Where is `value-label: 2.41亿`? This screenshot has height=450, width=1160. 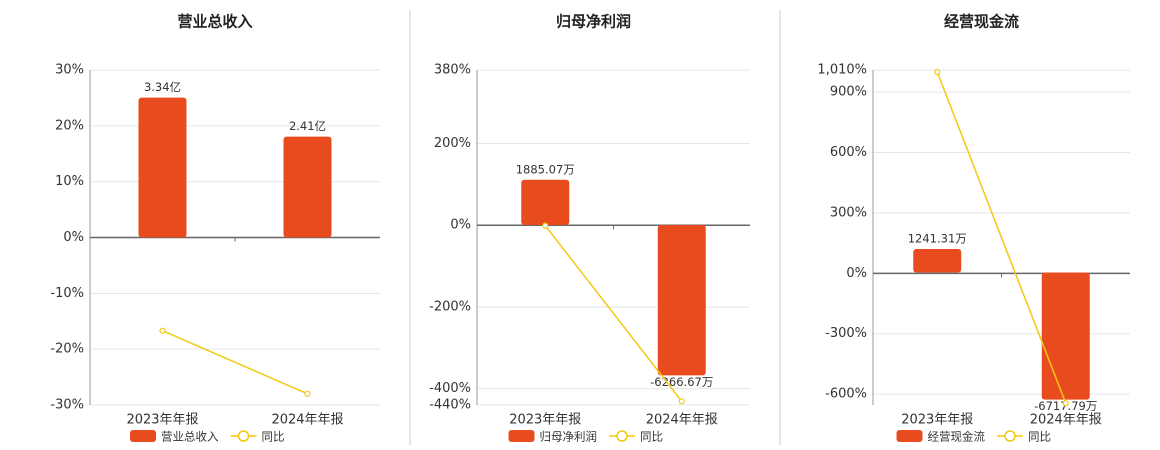 value-label: 2.41亿 is located at coordinates (307, 126).